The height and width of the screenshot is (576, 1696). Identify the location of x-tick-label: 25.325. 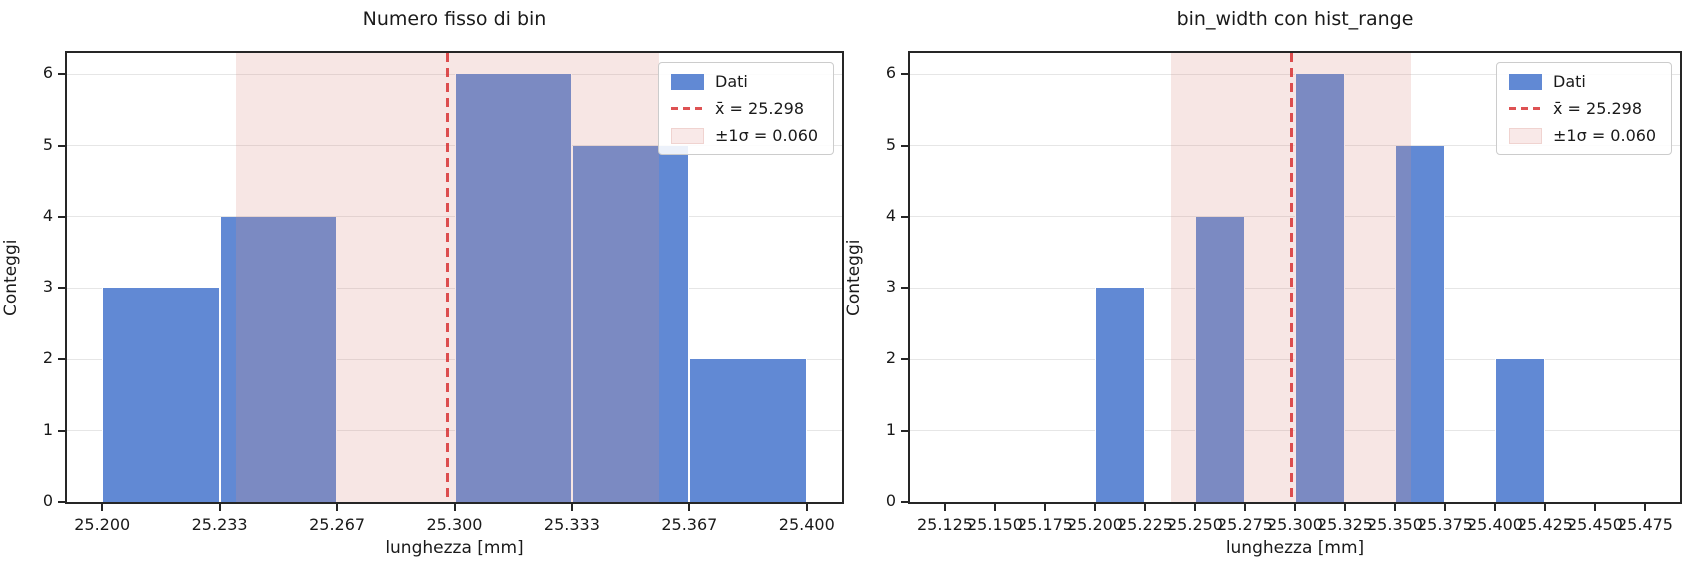
(1345, 524).